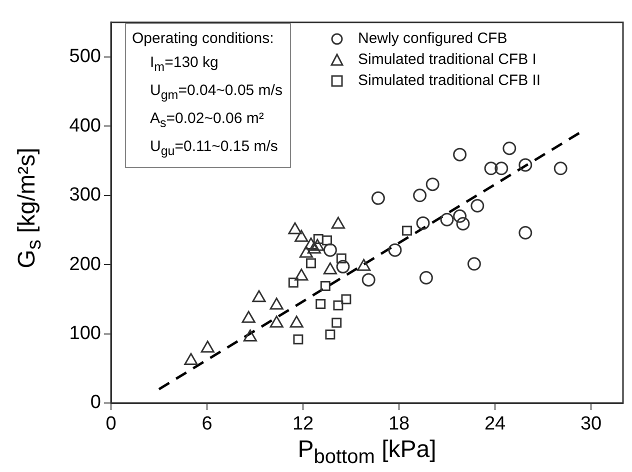 The height and width of the screenshot is (472, 632). I want to click on x-tick-label: 12, so click(303, 424).